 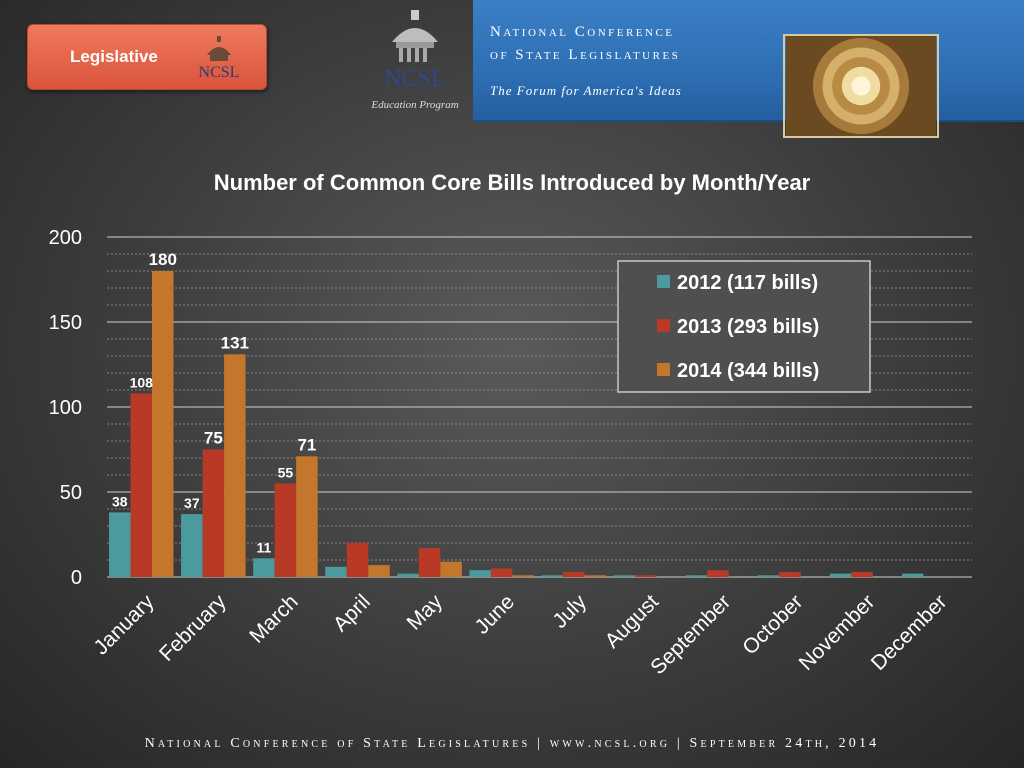 I want to click on y-tick-label: 0, so click(x=76, y=578).